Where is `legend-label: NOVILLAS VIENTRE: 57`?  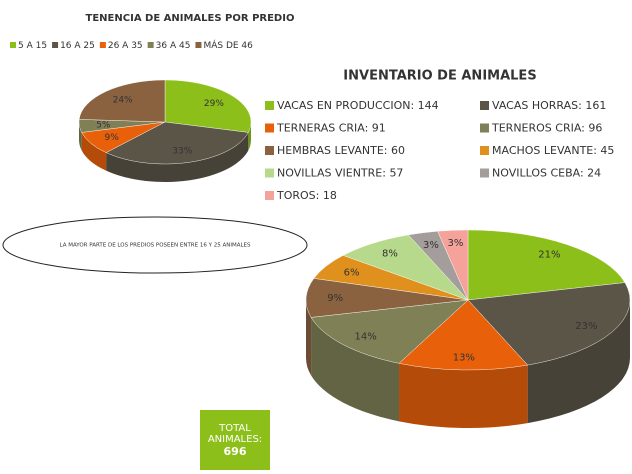 legend-label: NOVILLAS VIENTRE: 57 is located at coordinates (340, 173).